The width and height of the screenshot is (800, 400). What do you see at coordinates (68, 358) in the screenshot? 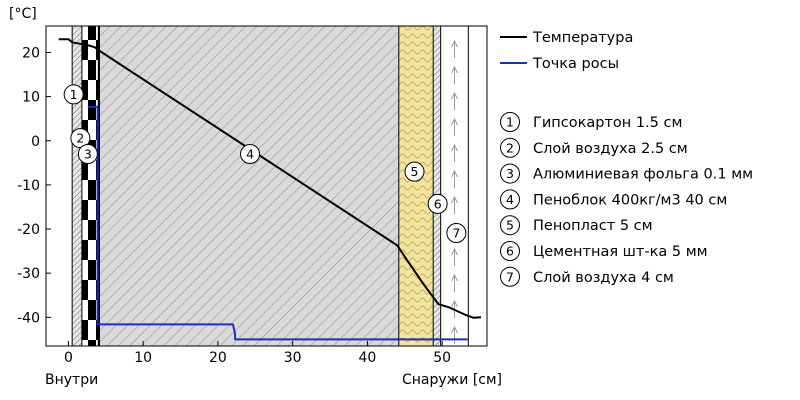
I see `x-tick-label: 0` at bounding box center [68, 358].